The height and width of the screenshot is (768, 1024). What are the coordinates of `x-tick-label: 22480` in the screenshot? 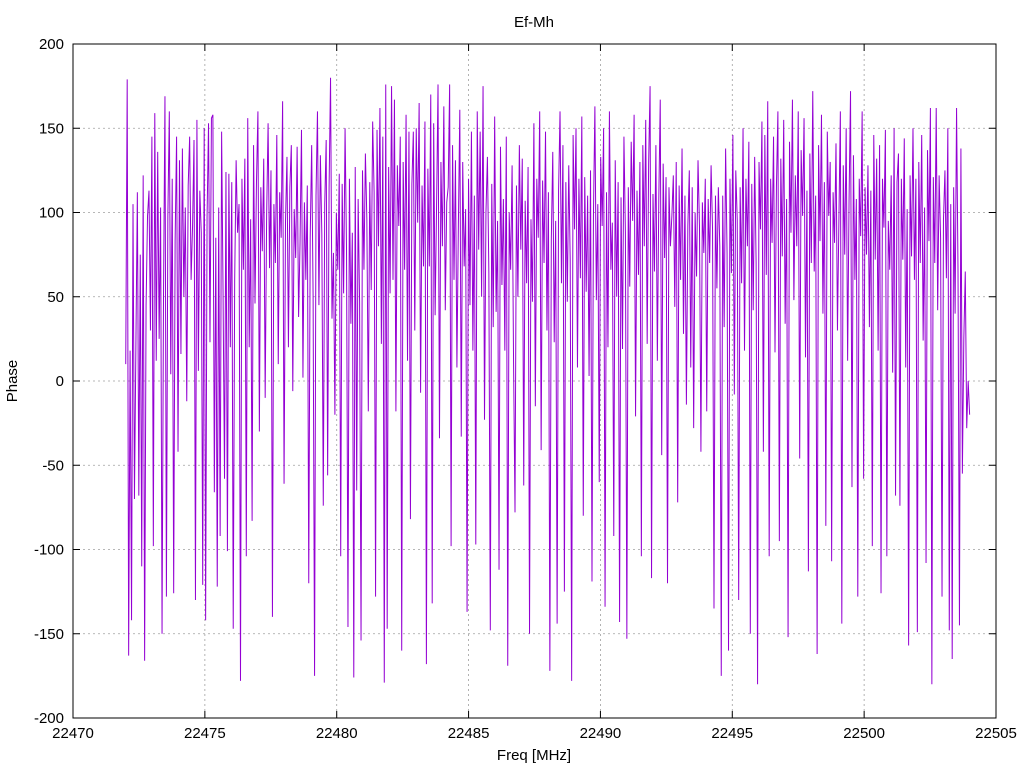 It's located at (337, 733).